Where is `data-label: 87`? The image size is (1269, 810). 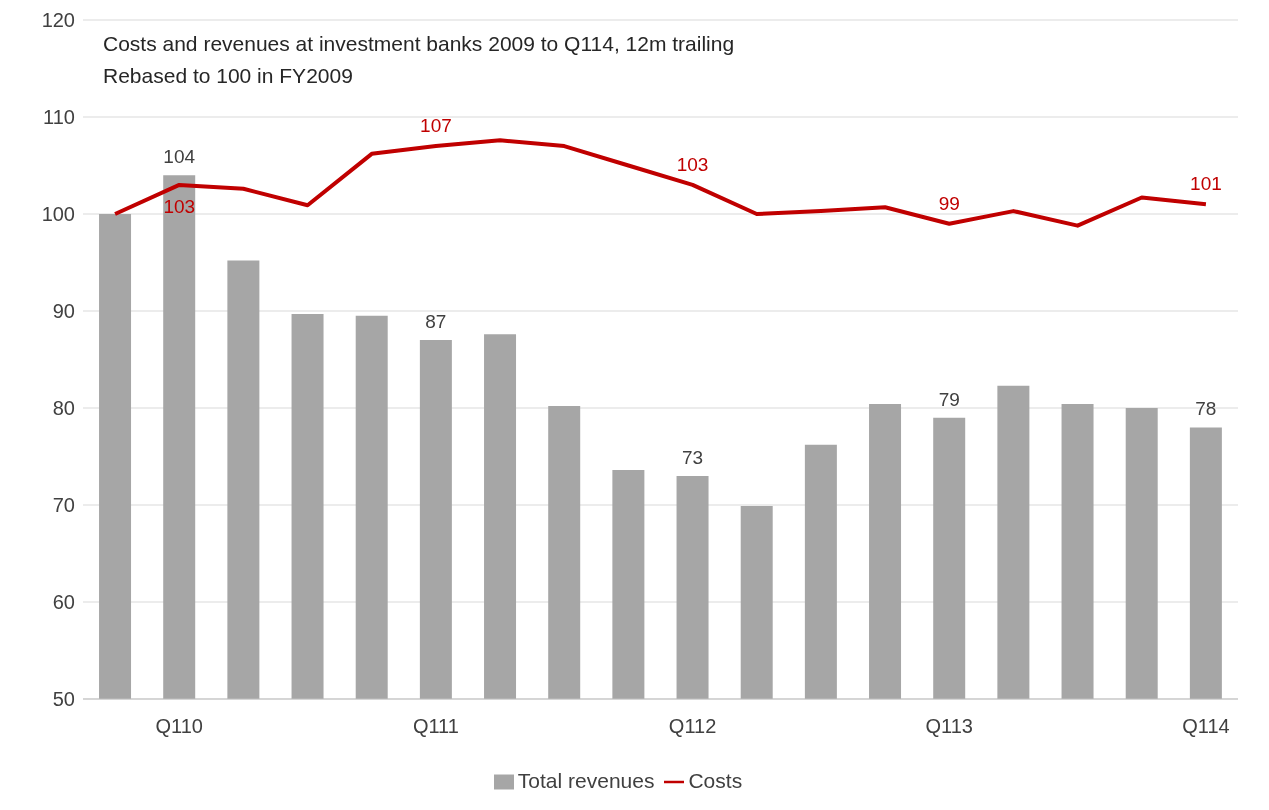
data-label: 87 is located at coordinates (436, 322).